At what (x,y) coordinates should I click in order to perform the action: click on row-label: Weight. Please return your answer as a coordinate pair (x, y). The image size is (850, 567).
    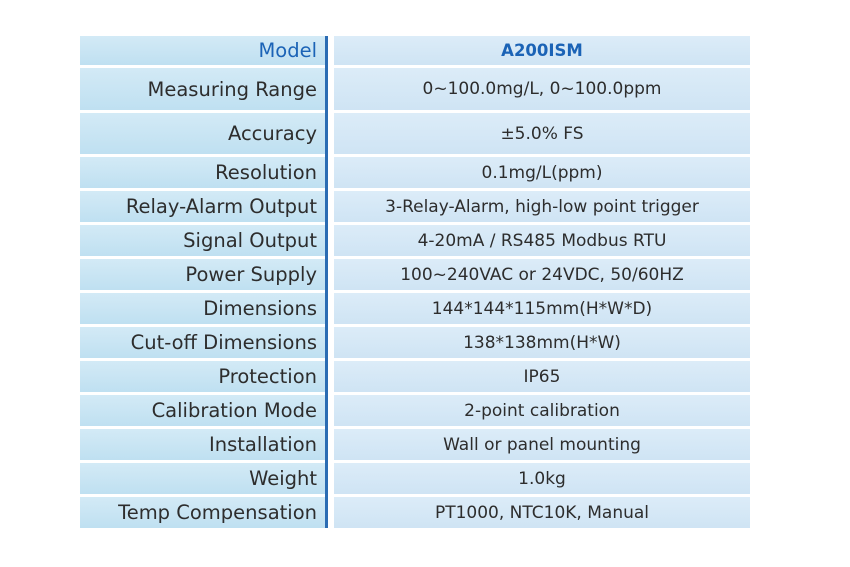
    Looking at the image, I should click on (202, 478).